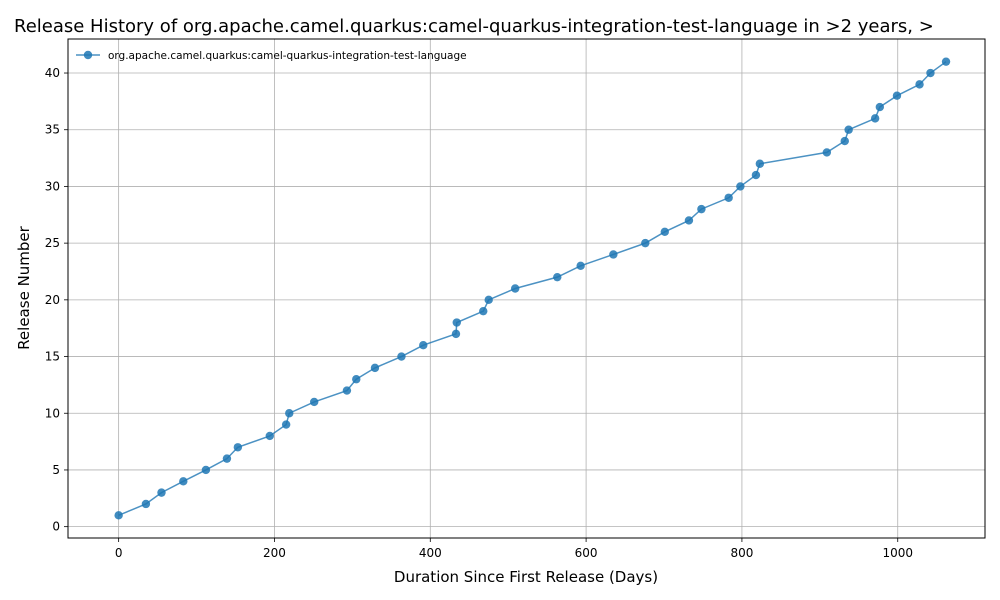 The height and width of the screenshot is (600, 1000). I want to click on x-tick-label: 600, so click(586, 553).